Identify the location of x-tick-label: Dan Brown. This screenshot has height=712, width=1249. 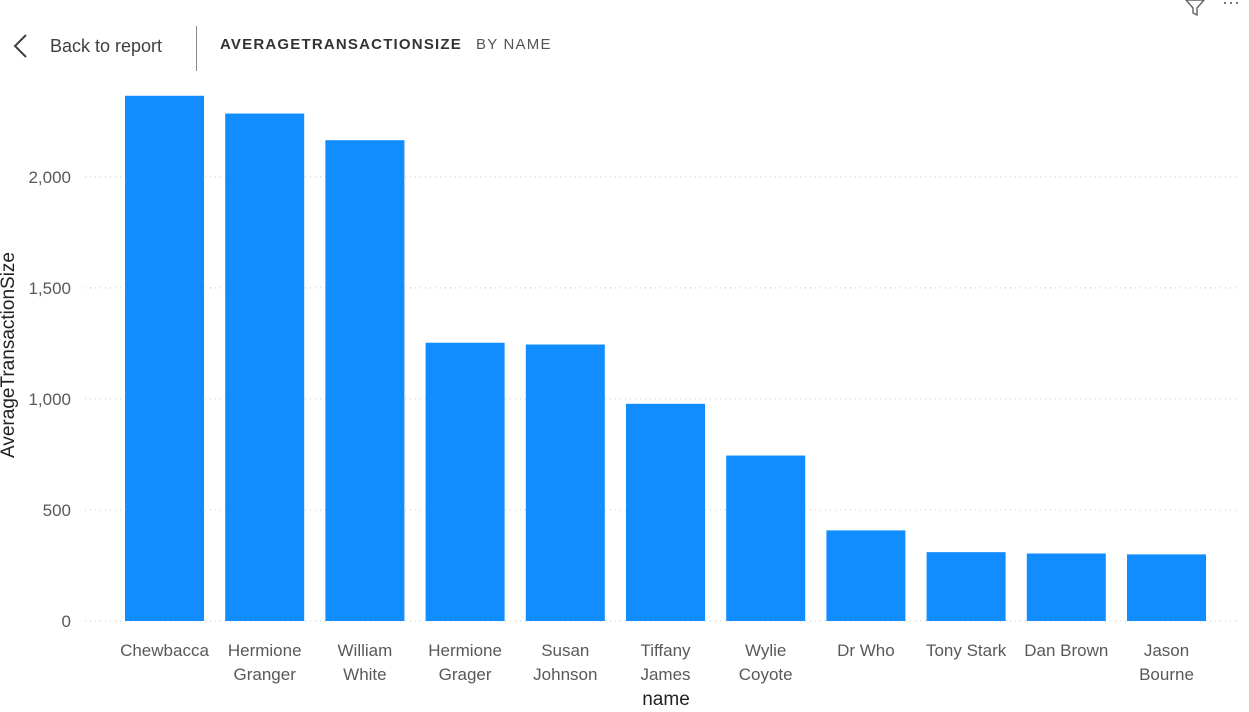
(1066, 650).